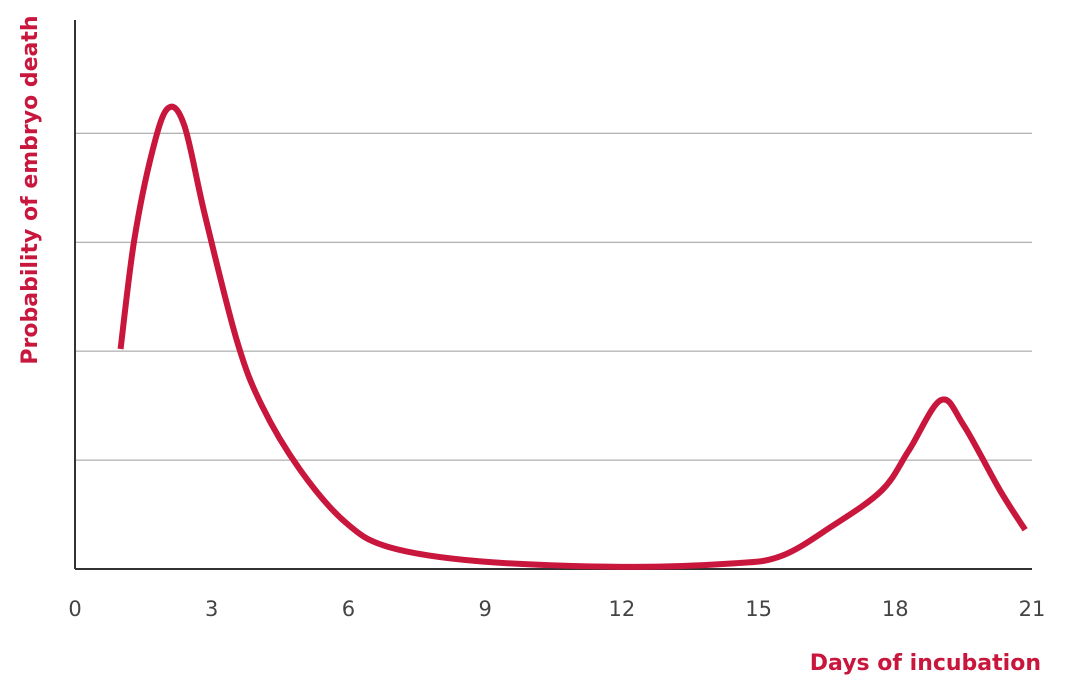  What do you see at coordinates (74, 609) in the screenshot?
I see `x-tick-label: 0` at bounding box center [74, 609].